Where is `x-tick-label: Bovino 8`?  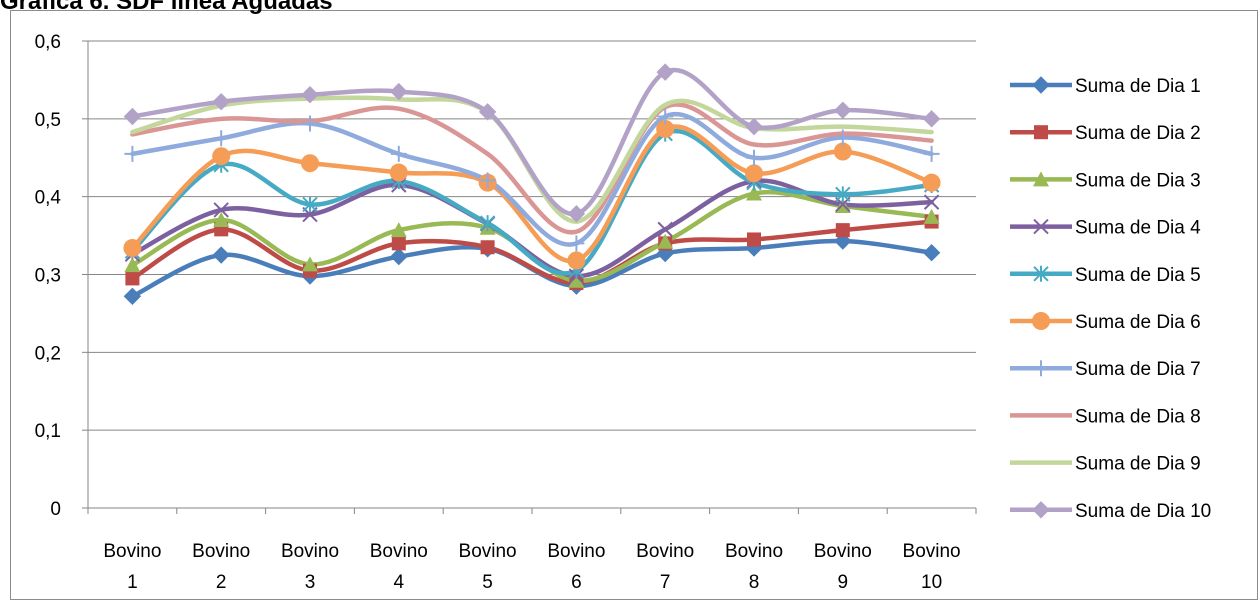 x-tick-label: Bovino 8 is located at coordinates (754, 567).